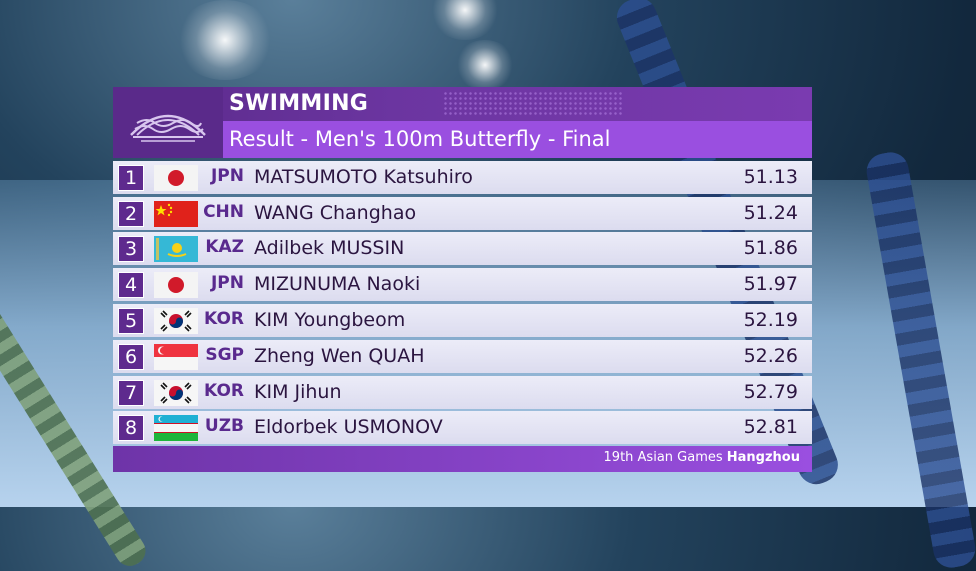 The width and height of the screenshot is (976, 571). What do you see at coordinates (176, 213) in the screenshot?
I see `chn-flag-icon` at bounding box center [176, 213].